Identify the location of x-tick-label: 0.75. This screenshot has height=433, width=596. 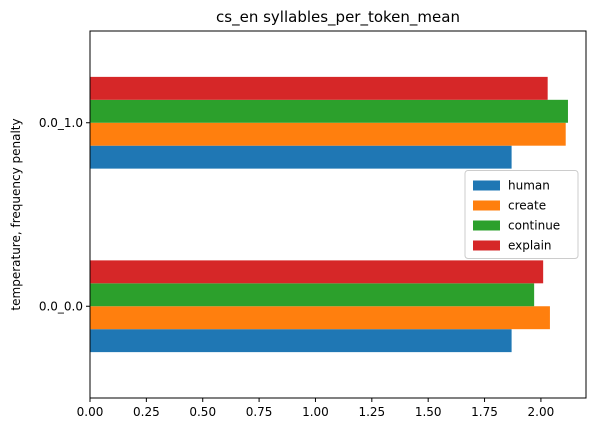
(259, 412).